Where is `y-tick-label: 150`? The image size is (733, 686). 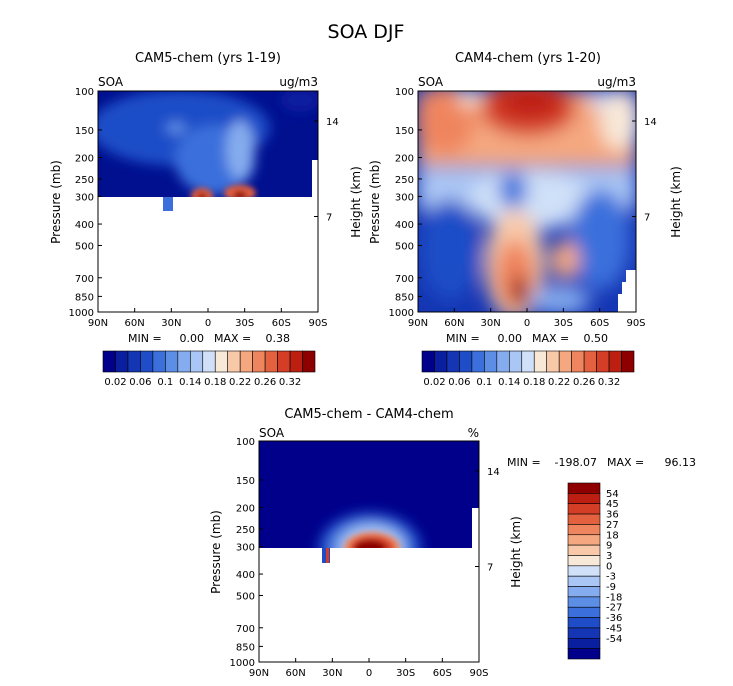 y-tick-label: 150 is located at coordinates (245, 481).